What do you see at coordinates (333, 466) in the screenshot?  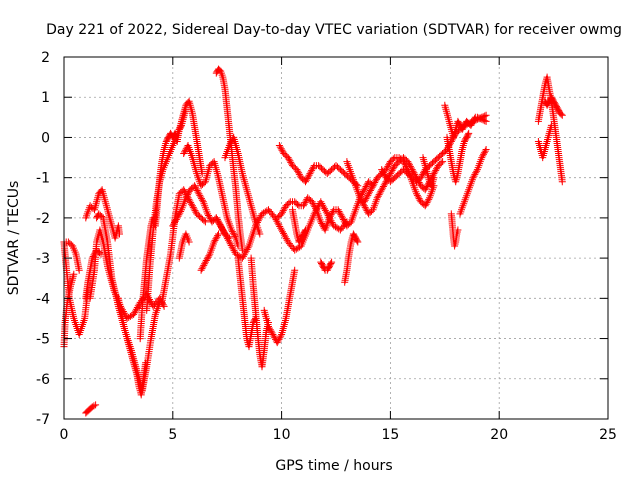 I see `x-axis-label: GPS time / hours` at bounding box center [333, 466].